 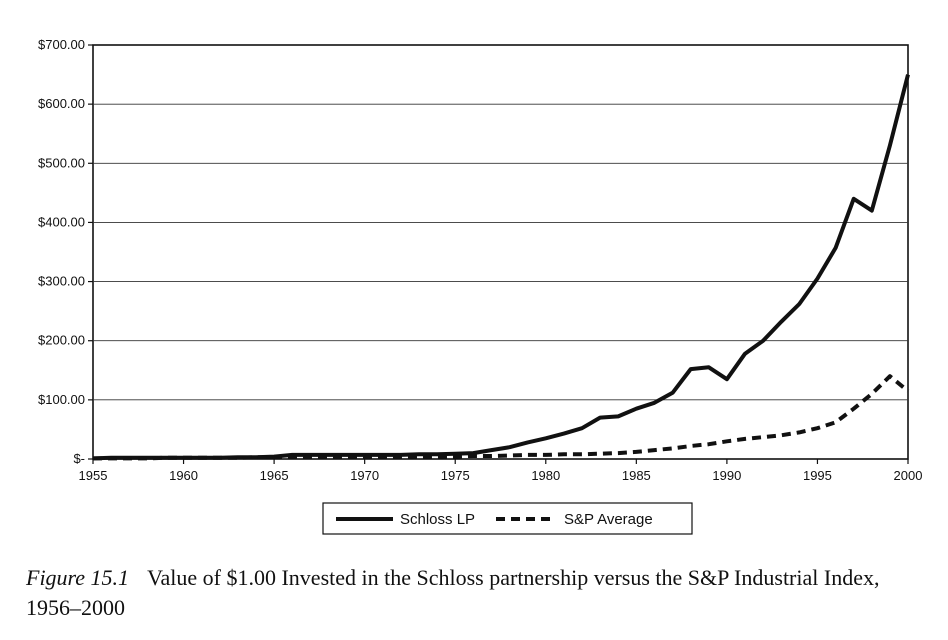 I want to click on figure-label: Figure 15.1, so click(x=78, y=577).